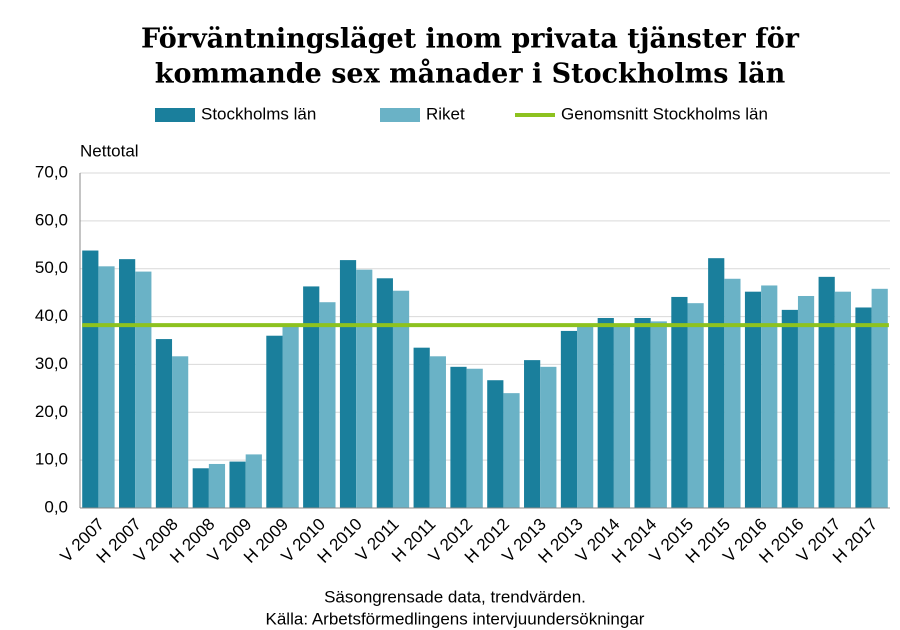 Image resolution: width=900 pixels, height=630 pixels. What do you see at coordinates (51, 315) in the screenshot?
I see `y-tick-label: 40,0` at bounding box center [51, 315].